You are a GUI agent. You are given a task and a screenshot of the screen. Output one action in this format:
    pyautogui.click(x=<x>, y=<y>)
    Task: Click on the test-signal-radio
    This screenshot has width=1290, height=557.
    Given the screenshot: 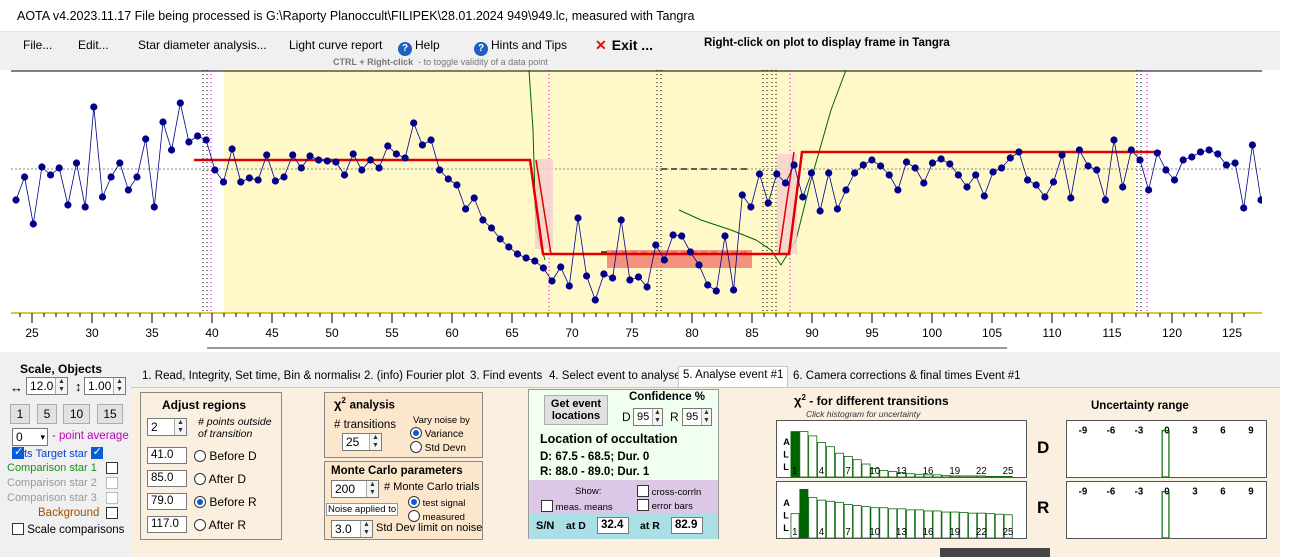 What is the action you would take?
    pyautogui.click(x=414, y=502)
    